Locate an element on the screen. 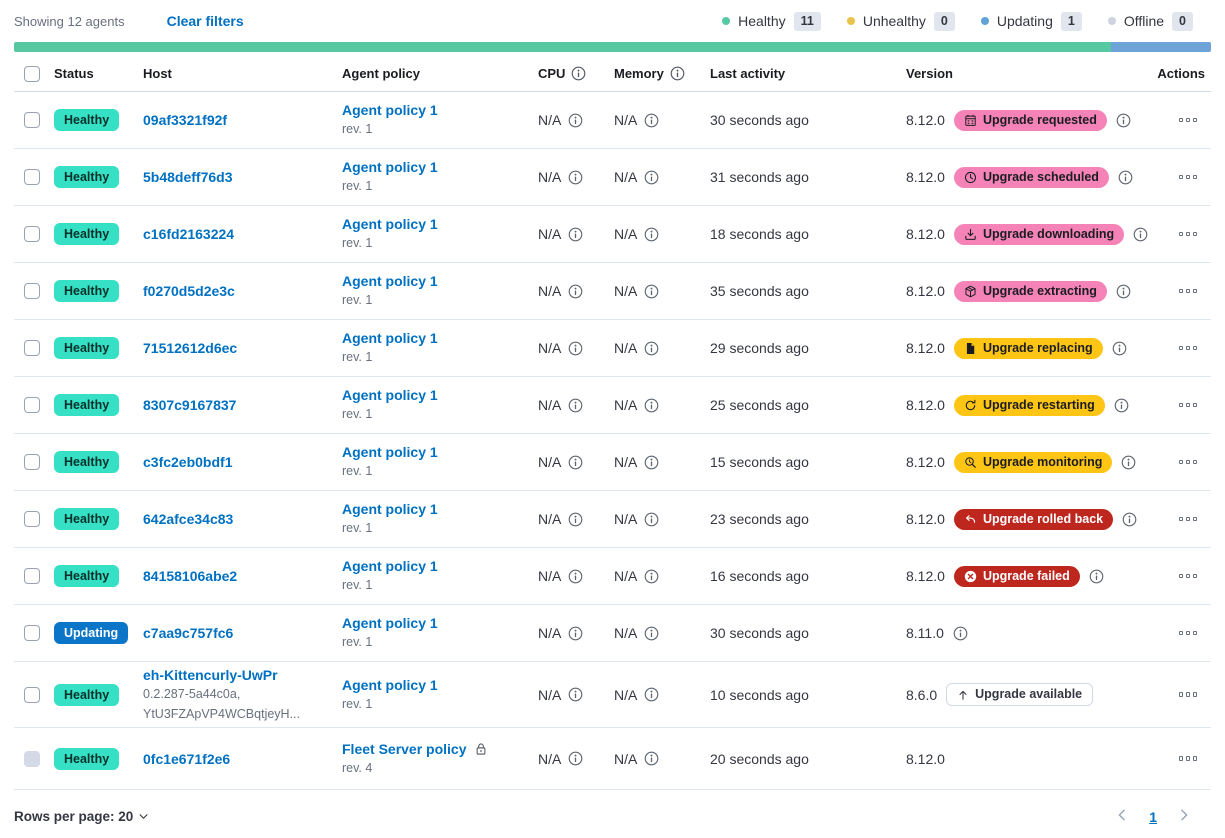 This screenshot has height=838, width=1225. host-link: f0270d5d2e3c is located at coordinates (189, 291).